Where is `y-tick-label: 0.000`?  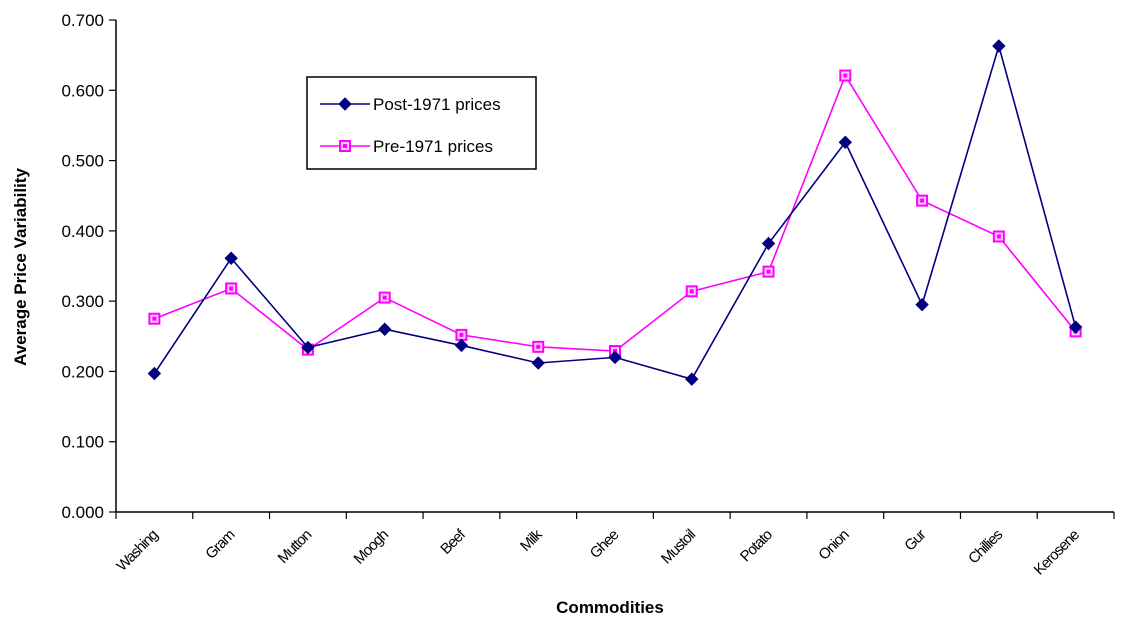
y-tick-label: 0.000 is located at coordinates (82, 512).